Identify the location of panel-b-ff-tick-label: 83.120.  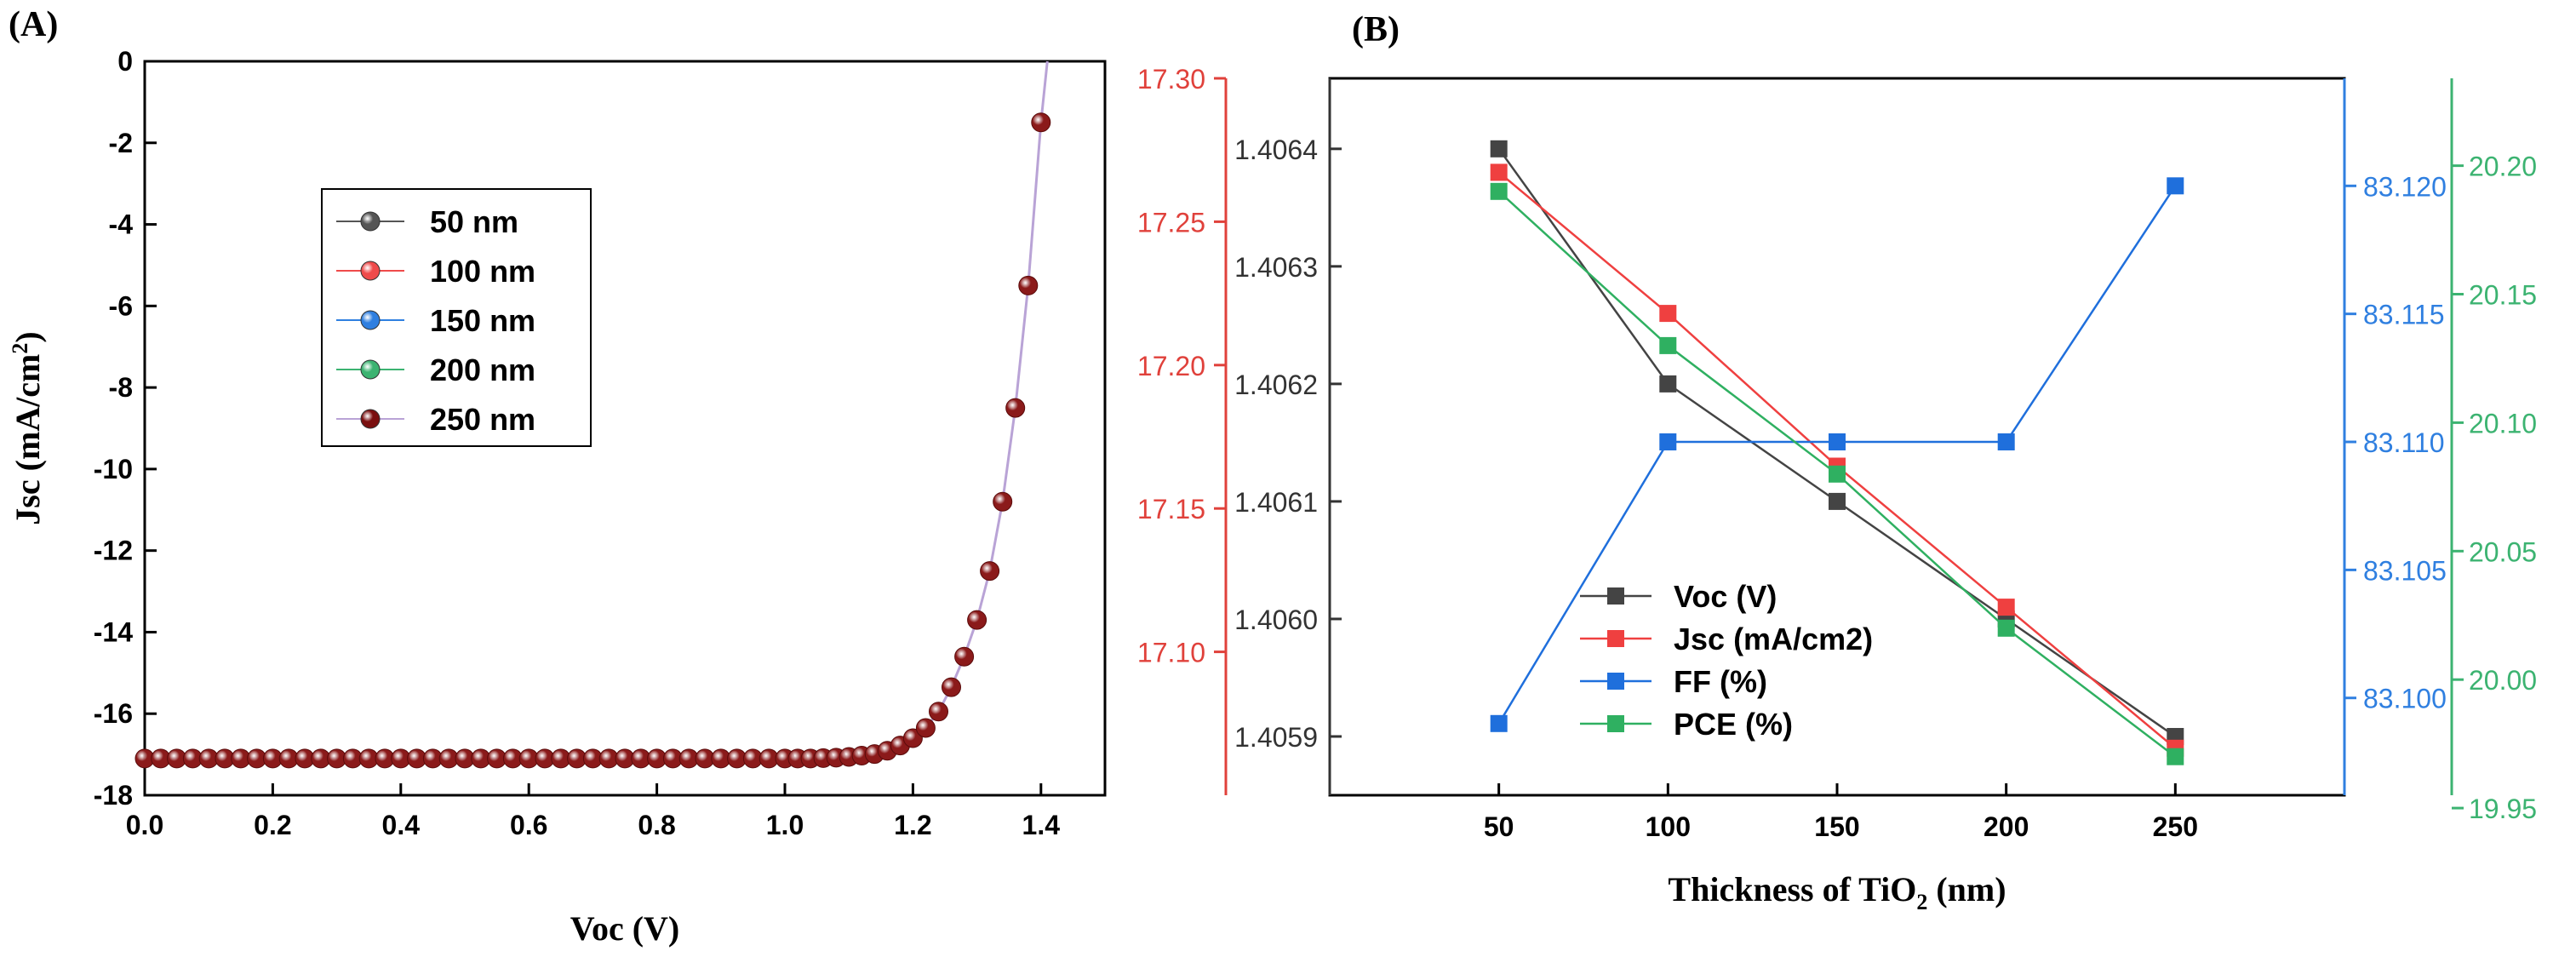
(2405, 186).